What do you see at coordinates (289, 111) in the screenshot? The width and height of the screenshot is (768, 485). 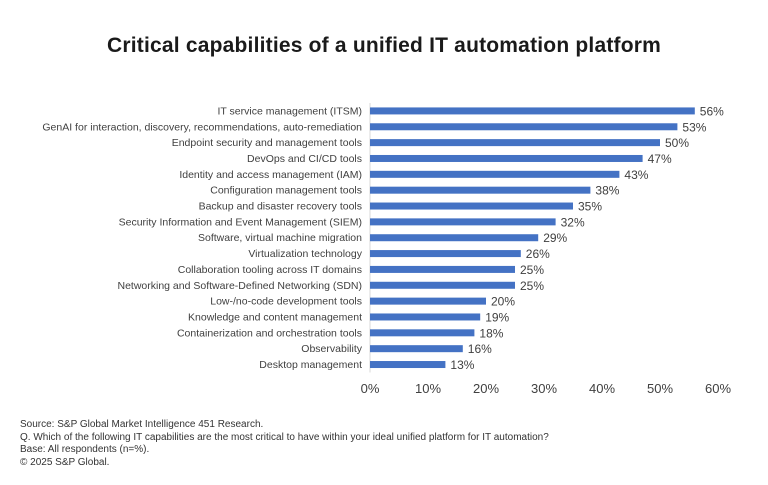 I see `category-label: IT service management (ITSM)` at bounding box center [289, 111].